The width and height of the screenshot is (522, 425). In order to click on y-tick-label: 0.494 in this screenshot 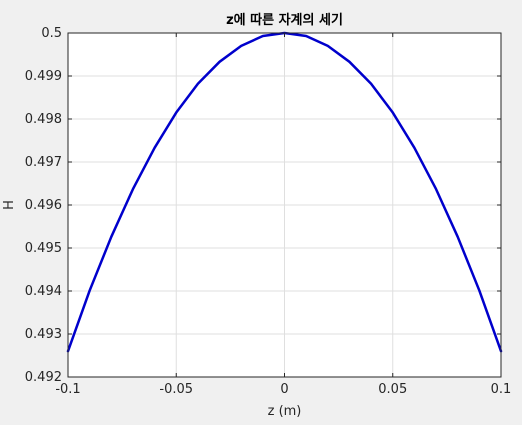, I will do `click(43, 291)`.